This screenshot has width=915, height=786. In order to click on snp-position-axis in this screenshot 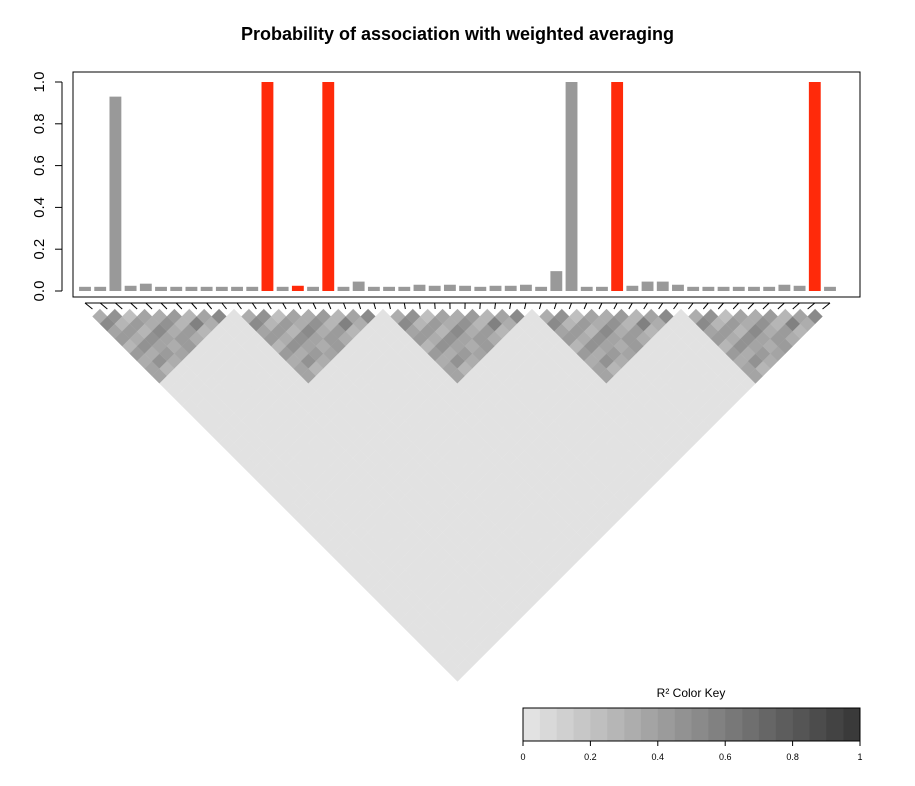, I will do `click(457, 306)`.